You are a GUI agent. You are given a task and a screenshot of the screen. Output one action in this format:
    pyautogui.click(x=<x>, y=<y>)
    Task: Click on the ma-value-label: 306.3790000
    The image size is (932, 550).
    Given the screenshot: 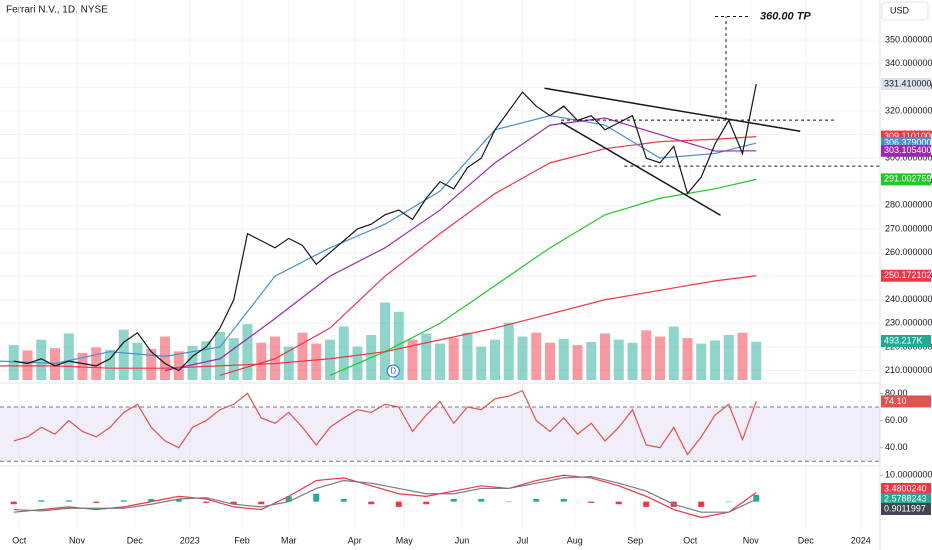 What is the action you would take?
    pyautogui.click(x=908, y=142)
    